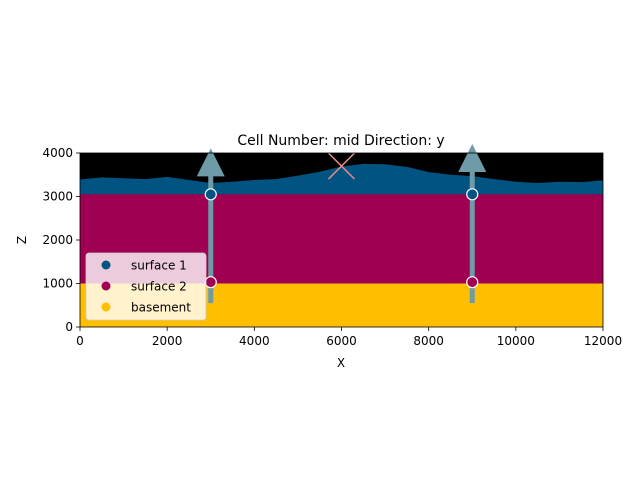  What do you see at coordinates (57, 153) in the screenshot?
I see `y-tick-label: 4000` at bounding box center [57, 153].